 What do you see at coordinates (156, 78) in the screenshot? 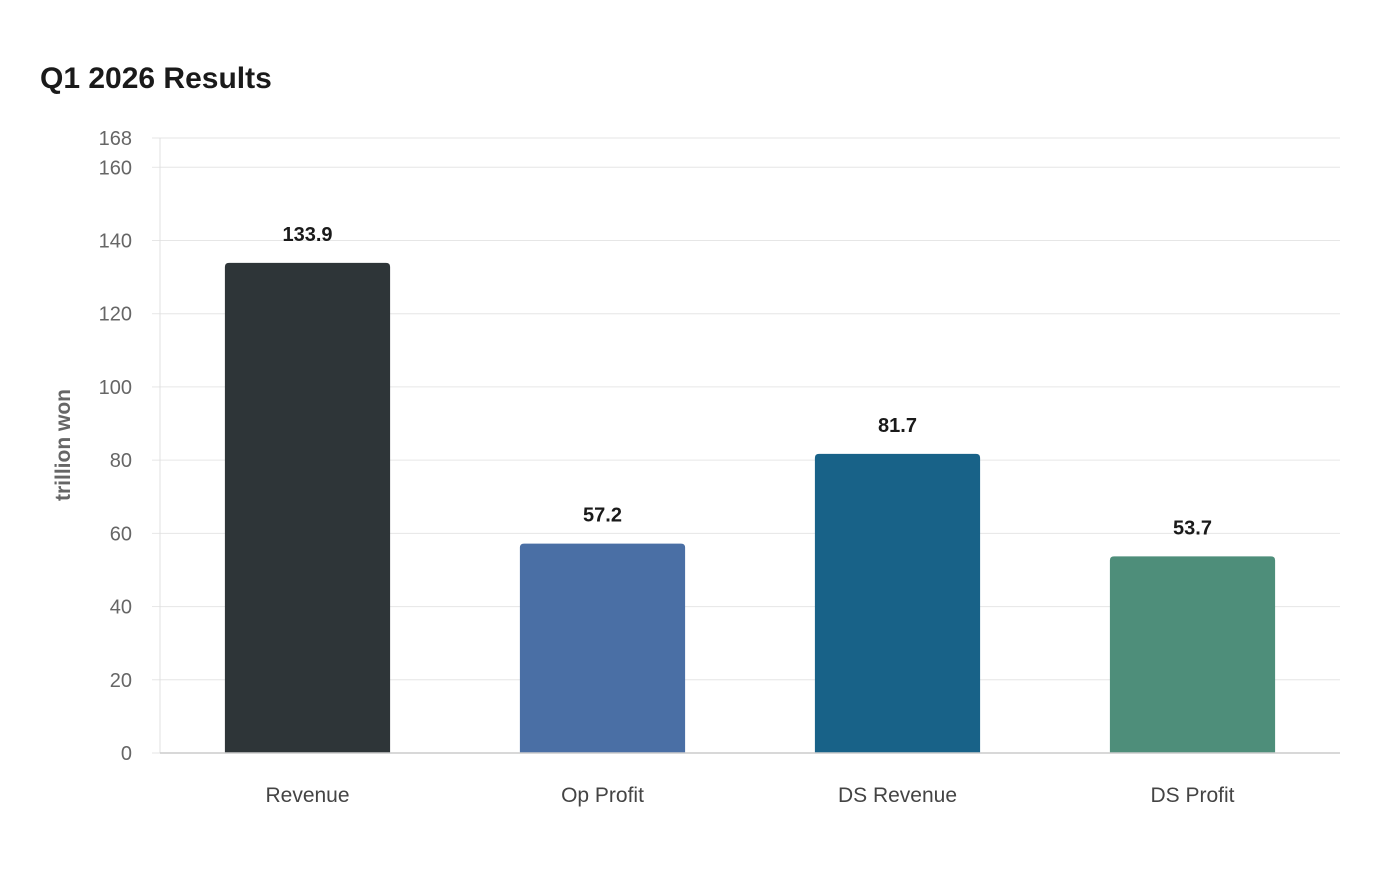
I see `chart-title: Q1 2026 Results` at bounding box center [156, 78].